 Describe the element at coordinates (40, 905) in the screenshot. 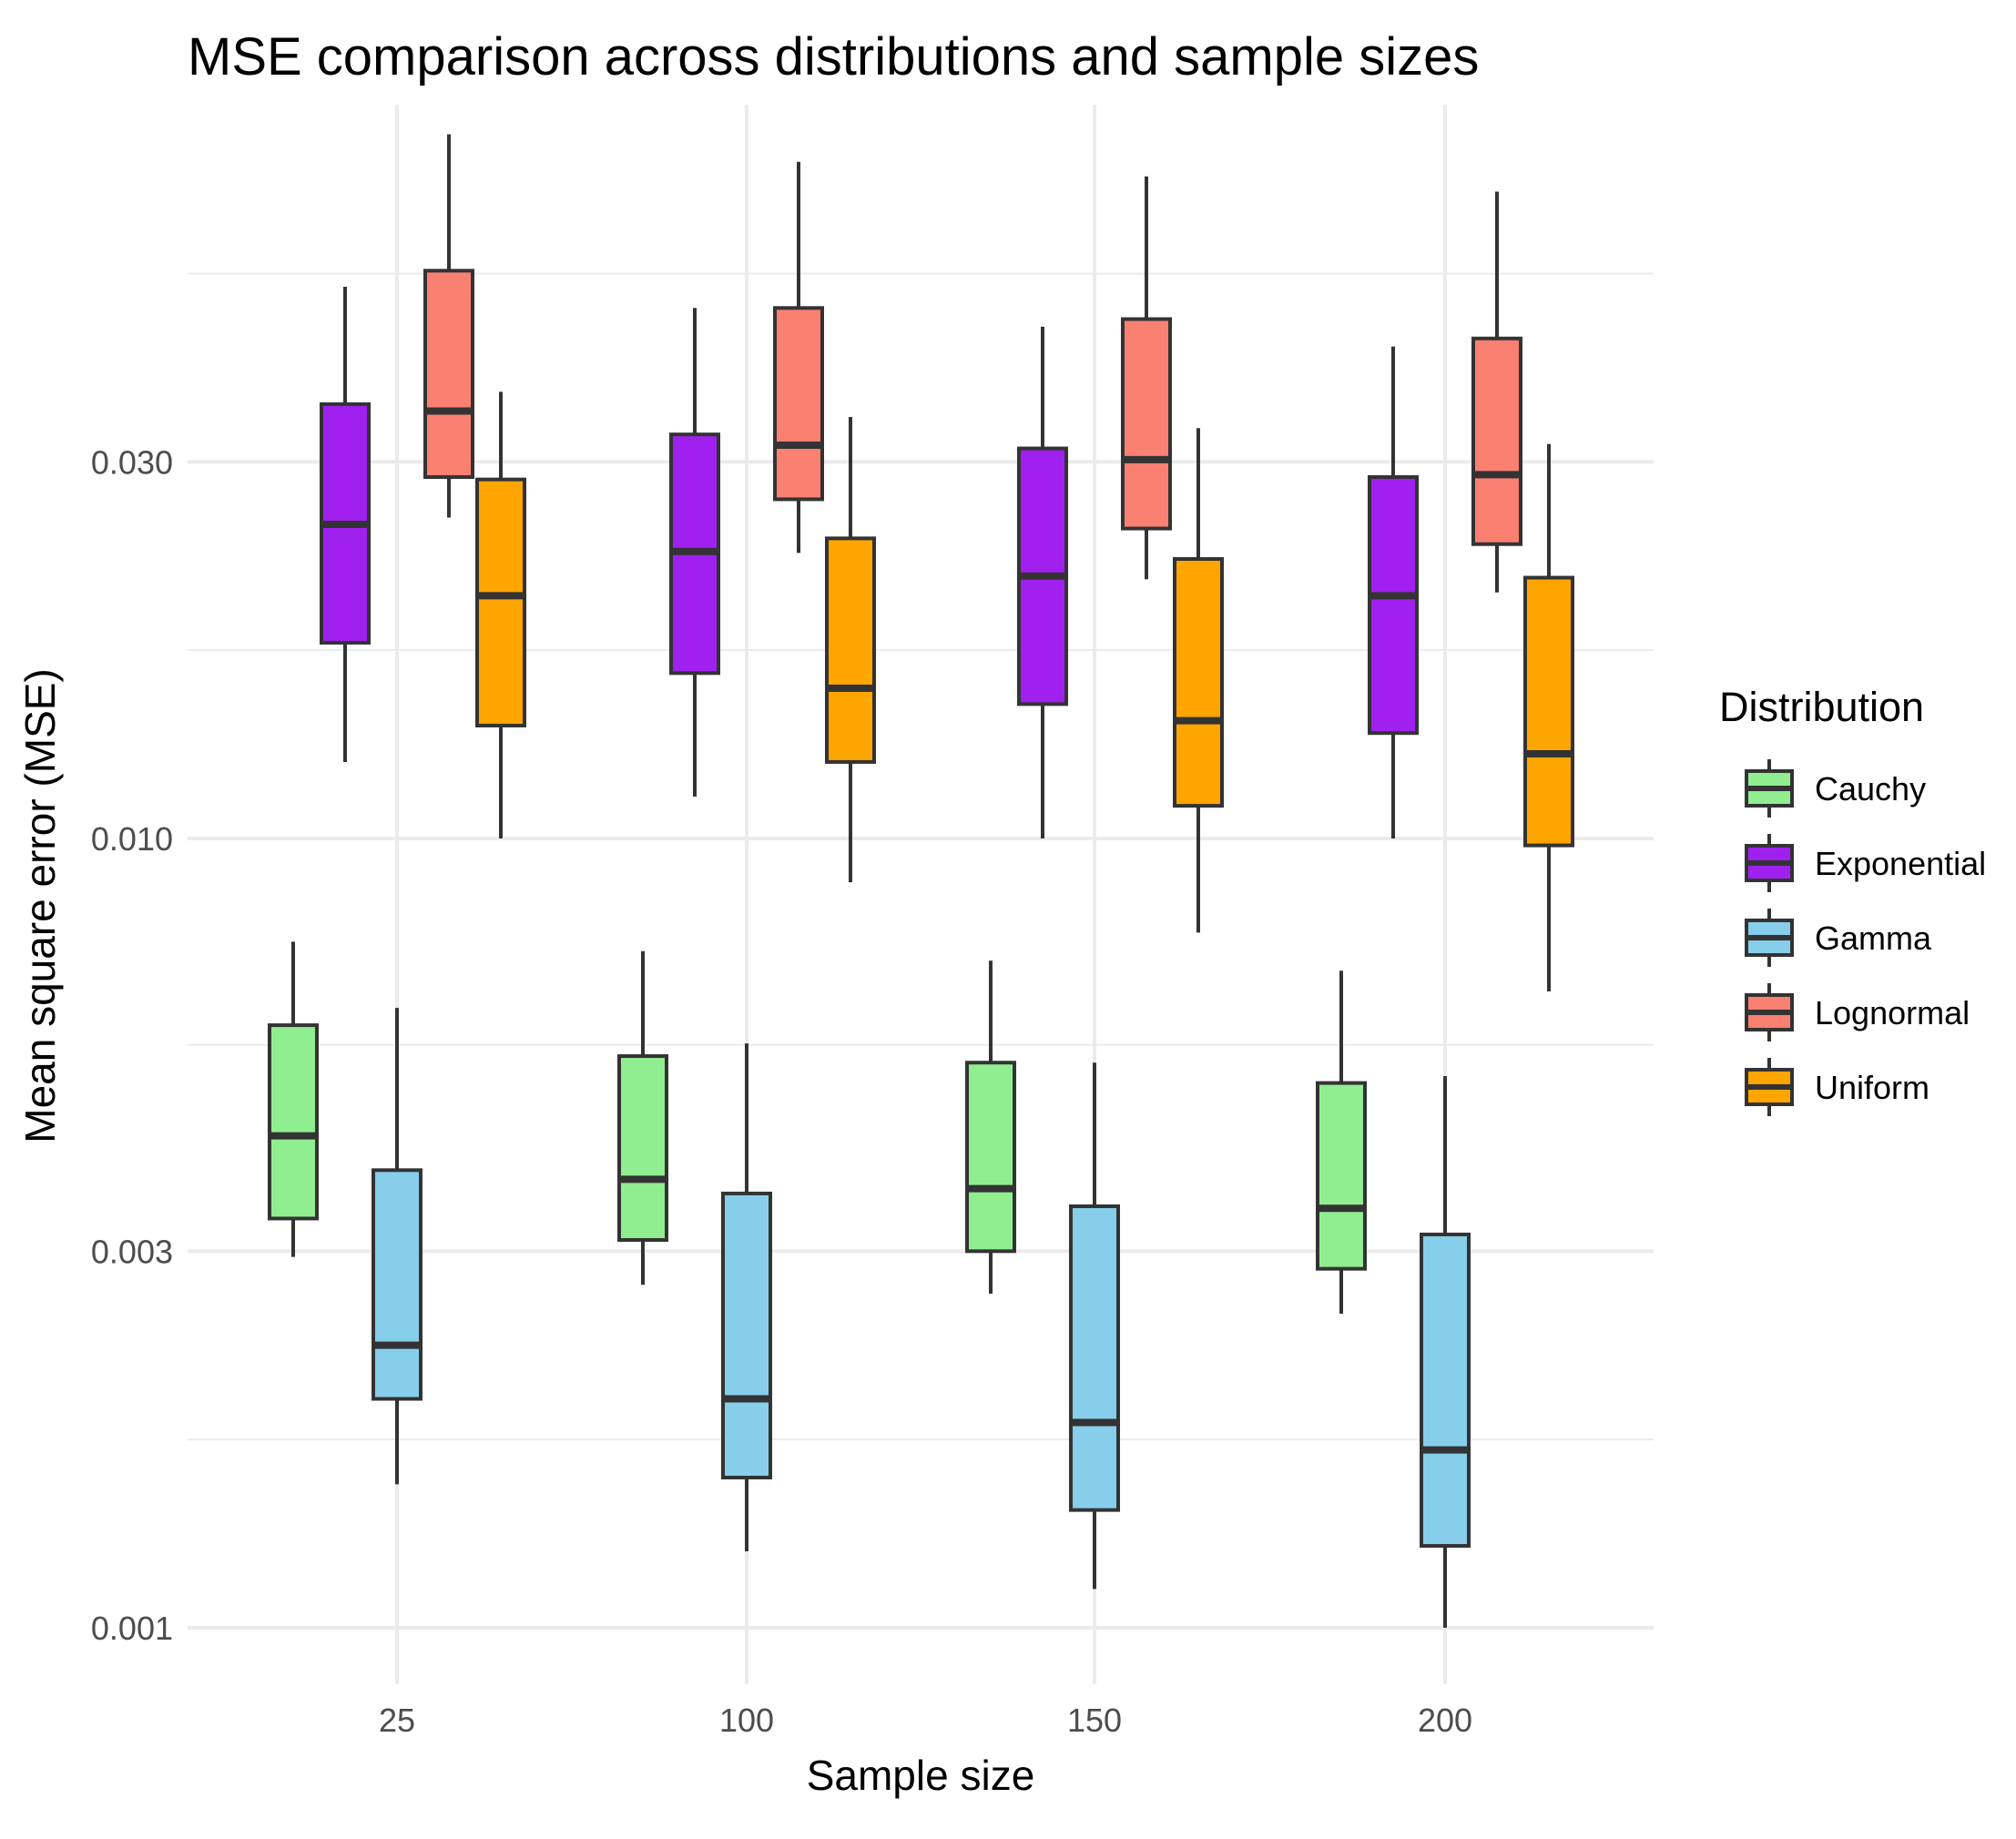

I see `y-axis-title: Mean square error (MSE)` at that location.